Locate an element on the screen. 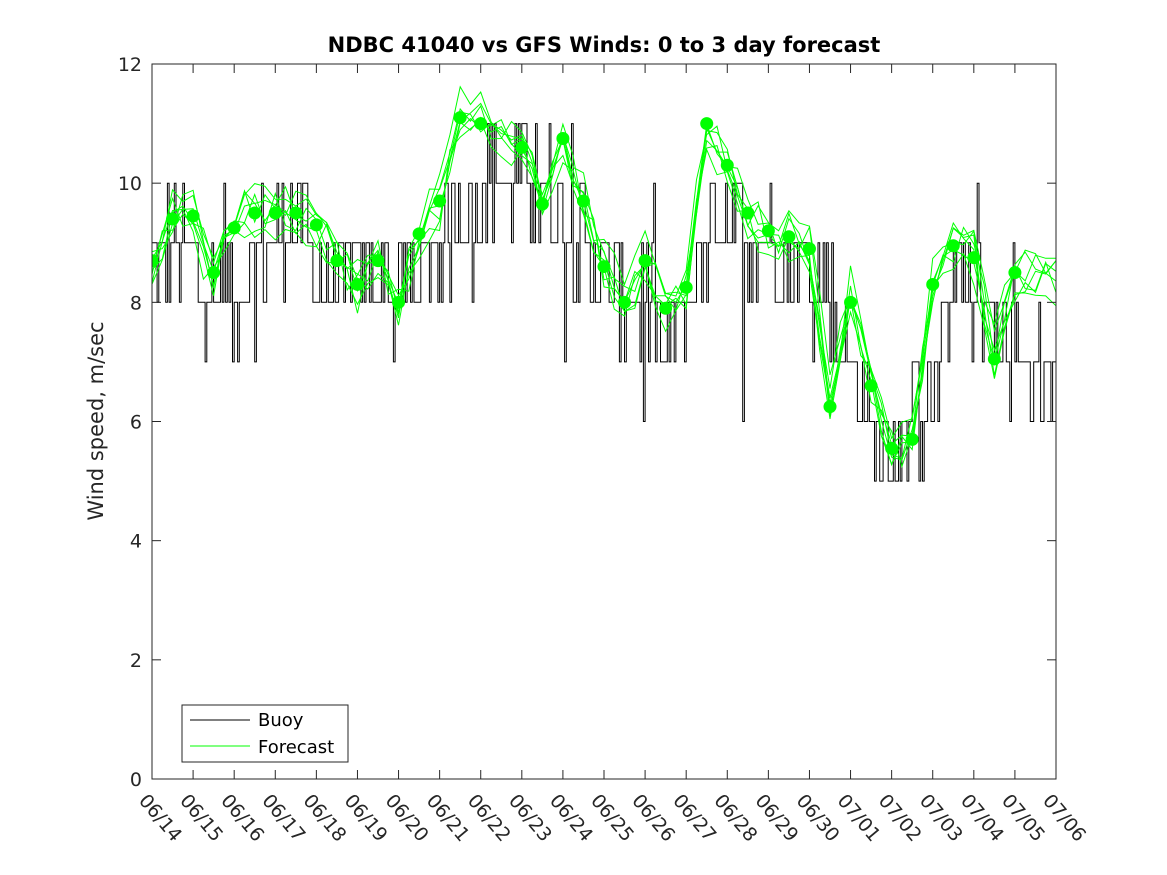  legend: Buoy Forecast is located at coordinates (265, 733).